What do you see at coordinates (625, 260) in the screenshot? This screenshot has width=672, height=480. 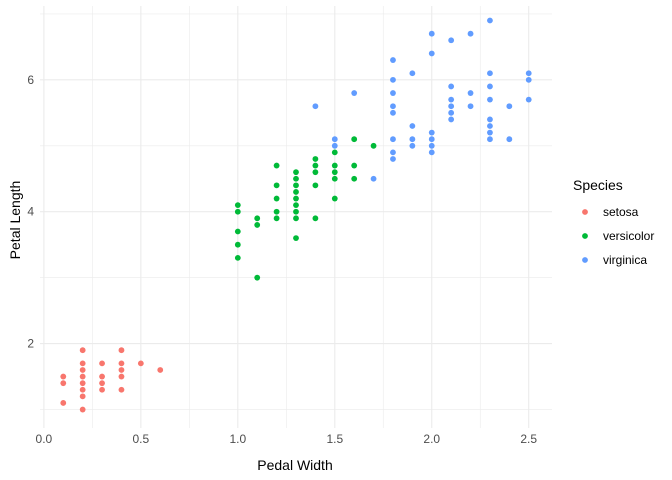 I see `legend-label-virginica: virginica` at bounding box center [625, 260].